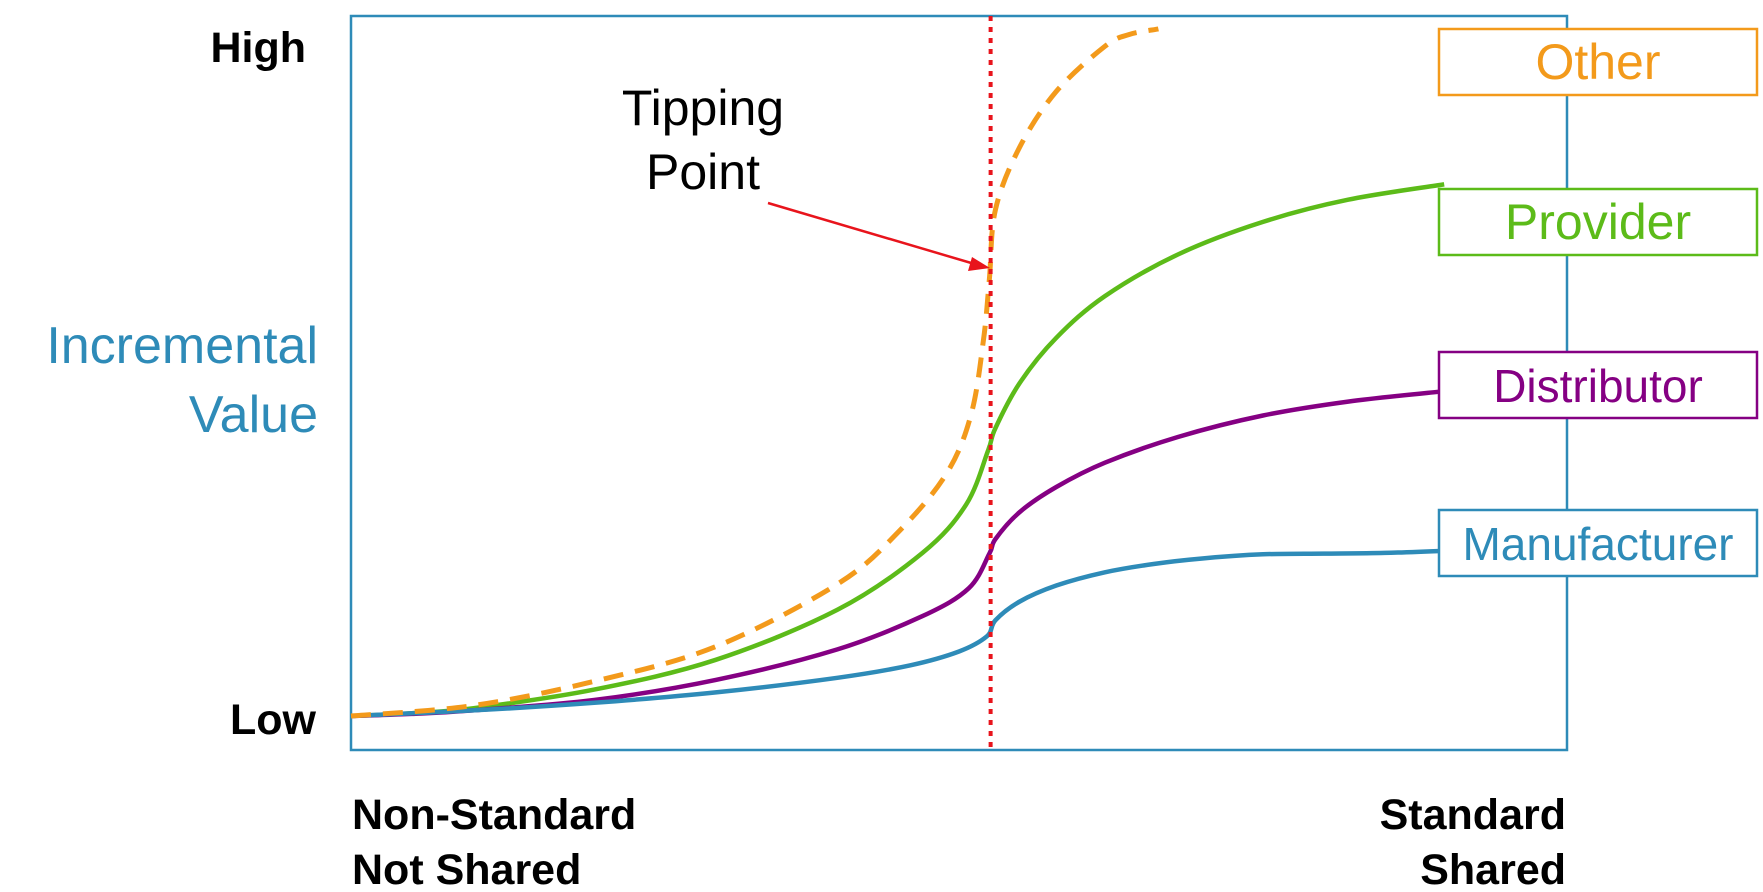 The height and width of the screenshot is (892, 1763). Describe the element at coordinates (466, 869) in the screenshot. I see `x-tick-left-line-2: Not Shared` at that location.